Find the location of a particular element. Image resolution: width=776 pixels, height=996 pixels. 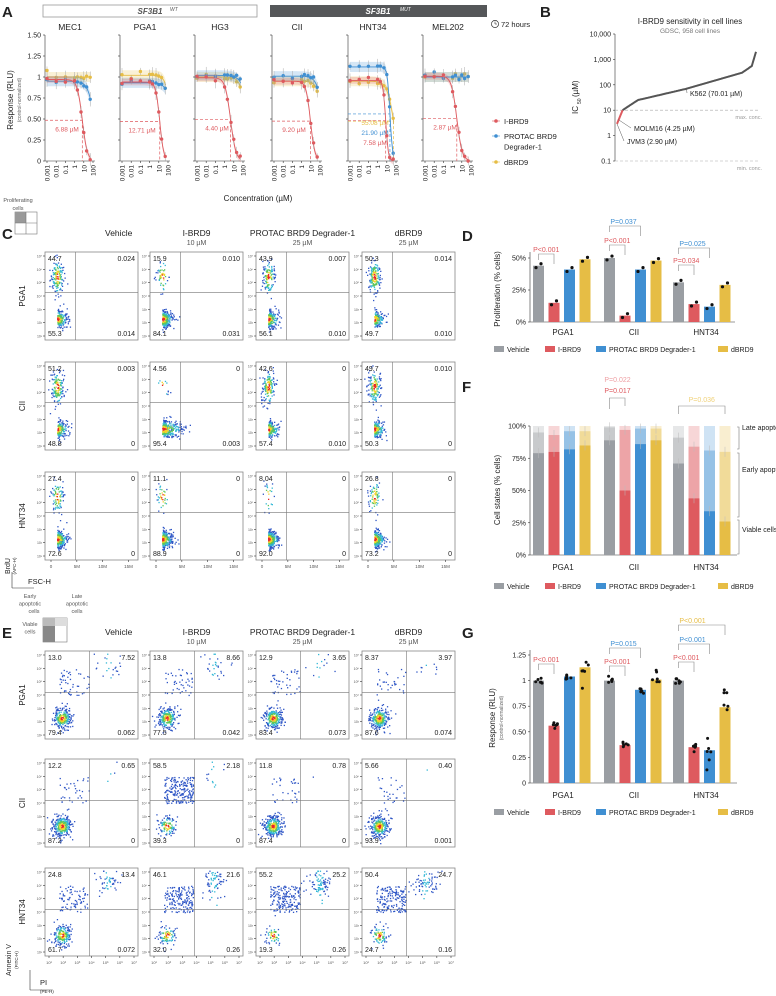

column-title: I-BRD9 is located at coordinates (197, 233).